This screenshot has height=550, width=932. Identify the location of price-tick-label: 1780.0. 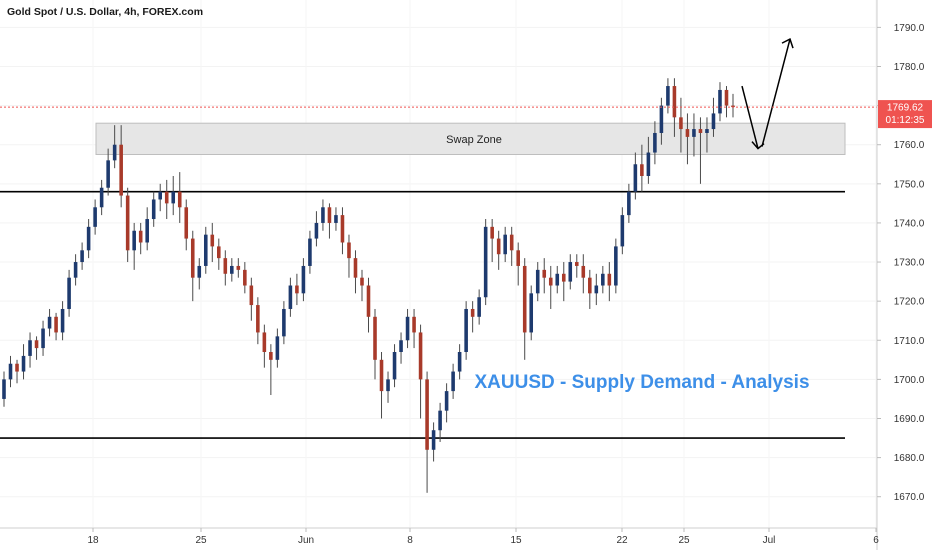
(909, 67).